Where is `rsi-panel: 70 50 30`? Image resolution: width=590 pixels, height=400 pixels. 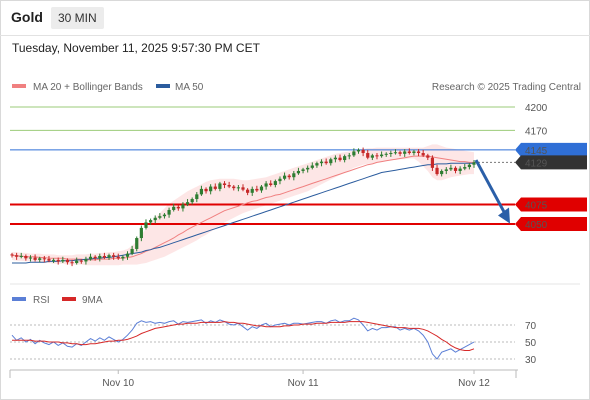 rsi-panel: 70 50 30 is located at coordinates (273, 341).